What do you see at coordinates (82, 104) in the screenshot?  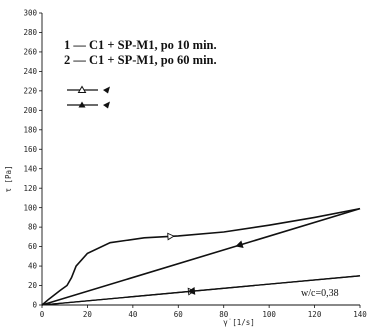 I see `filled-triangle-marker` at bounding box center [82, 104].